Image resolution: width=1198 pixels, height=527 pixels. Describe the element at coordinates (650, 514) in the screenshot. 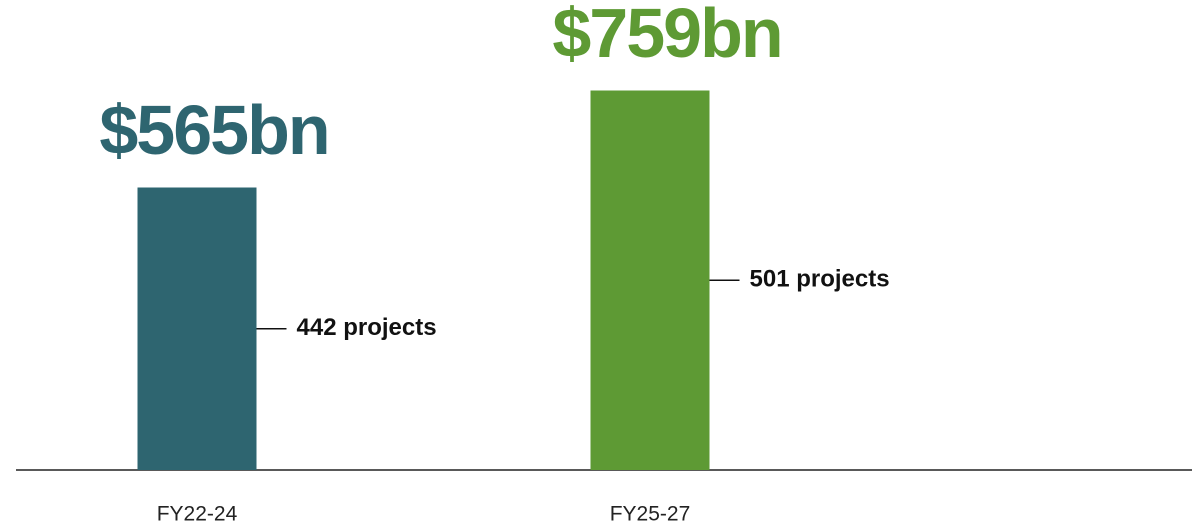

I see `x-tick-label: FY25-27` at that location.